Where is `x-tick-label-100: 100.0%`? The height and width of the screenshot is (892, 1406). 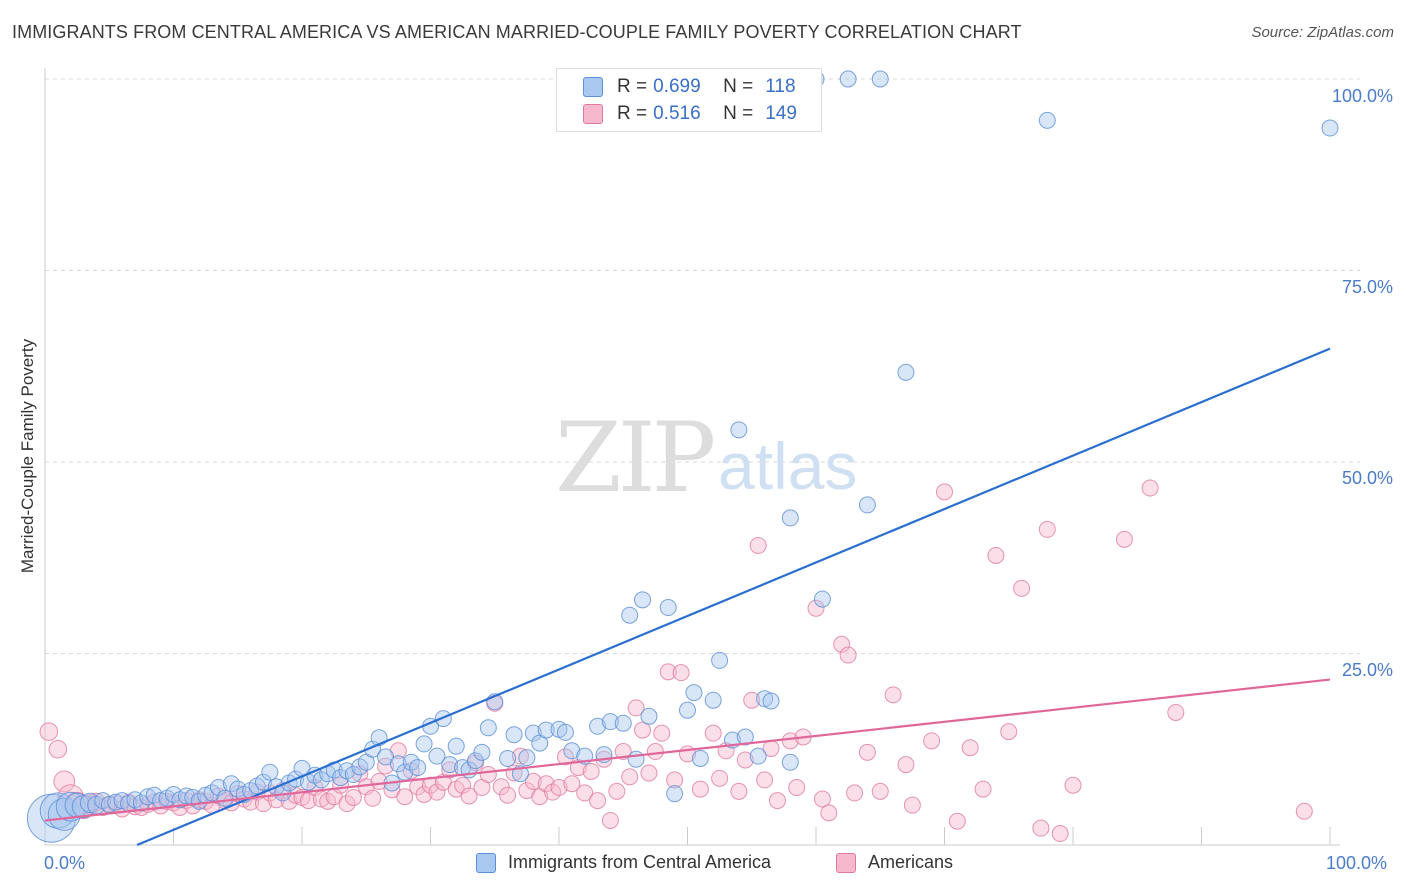
x-tick-label-100: 100.0% is located at coordinates (1357, 863).